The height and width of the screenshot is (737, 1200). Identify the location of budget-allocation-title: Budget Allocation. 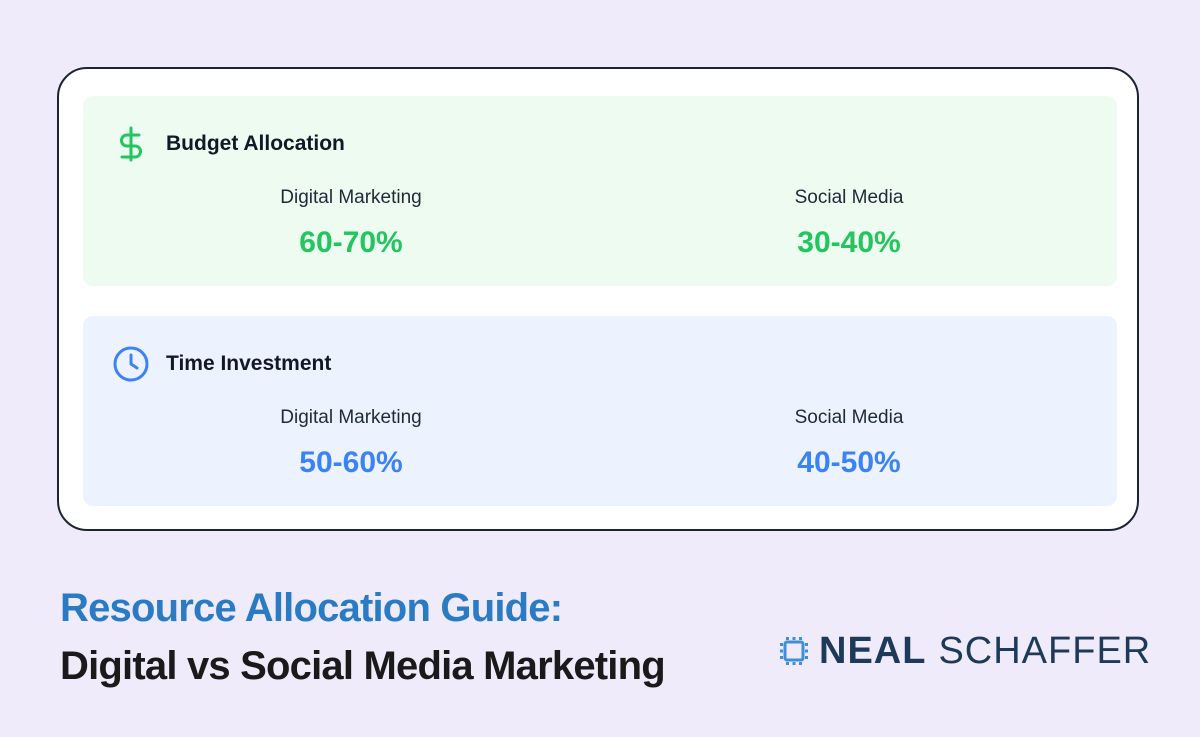
(255, 143).